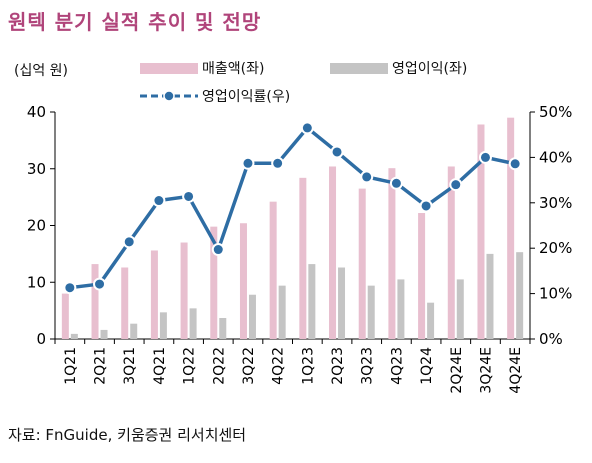 Image resolution: width=592 pixels, height=463 pixels. What do you see at coordinates (101, 366) in the screenshot?
I see `x-tick-label: 2Q21` at bounding box center [101, 366].